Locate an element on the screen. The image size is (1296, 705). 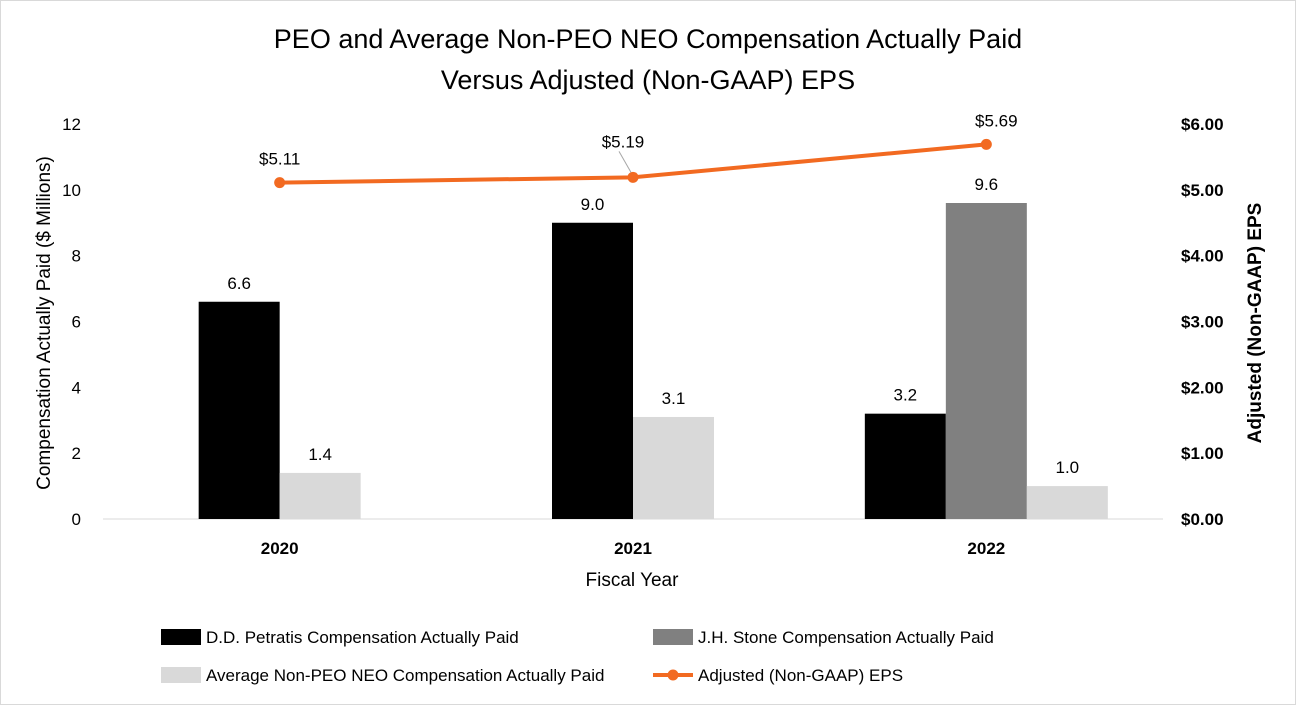
chart-title-line2: Versus Adjusted (Non-GAAP) EPS is located at coordinates (648, 80).